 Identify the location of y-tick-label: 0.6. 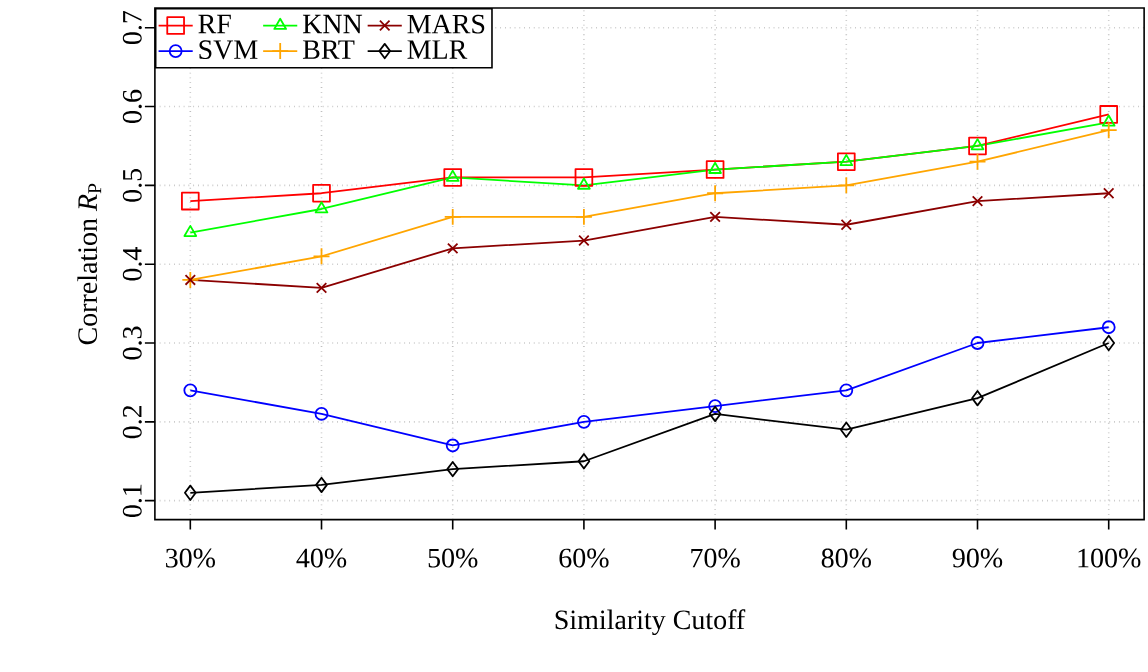
(132, 106).